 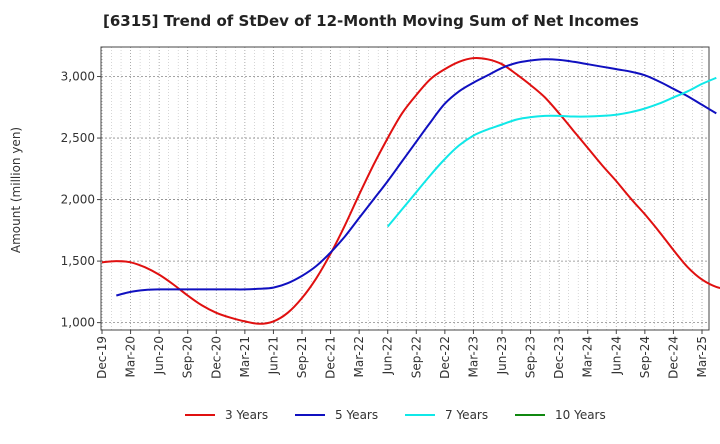 What do you see at coordinates (445, 357) in the screenshot?
I see `x-tick-label: Dec-22` at bounding box center [445, 357].